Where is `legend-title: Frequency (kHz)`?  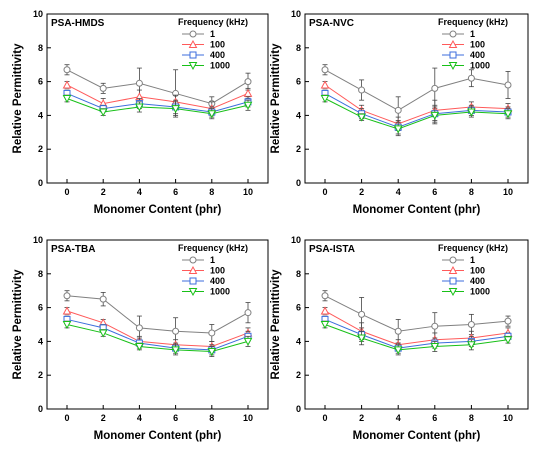 legend-title: Frequency (kHz) is located at coordinates (473, 248).